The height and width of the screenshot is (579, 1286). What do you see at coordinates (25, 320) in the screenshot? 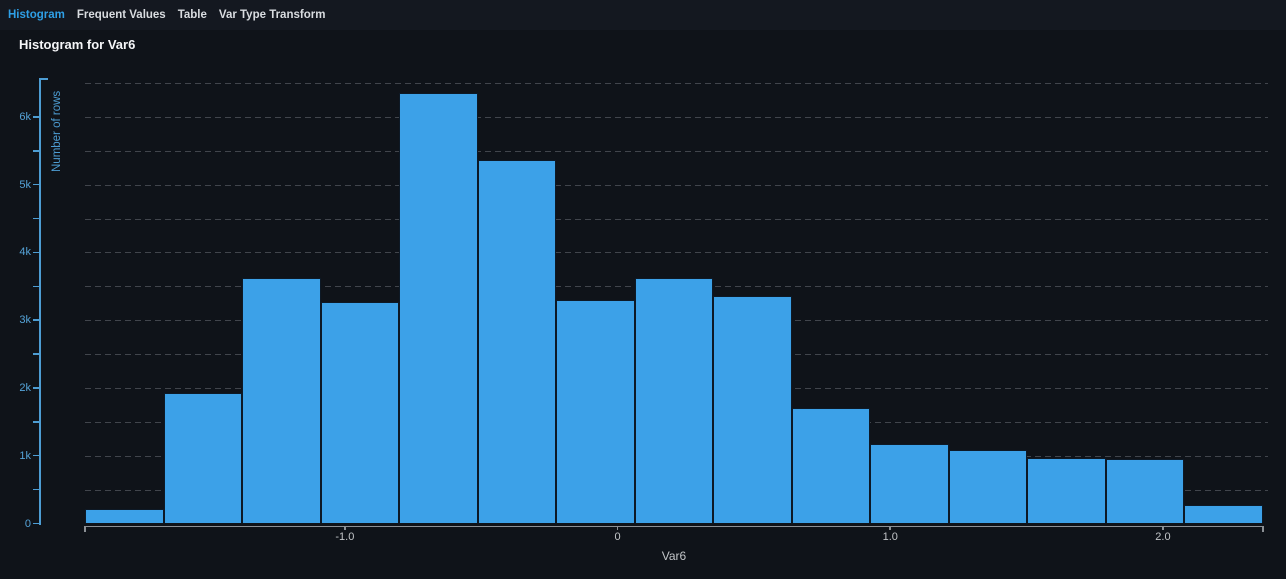
I see `y-axis-tick-label: 3k` at bounding box center [25, 320].